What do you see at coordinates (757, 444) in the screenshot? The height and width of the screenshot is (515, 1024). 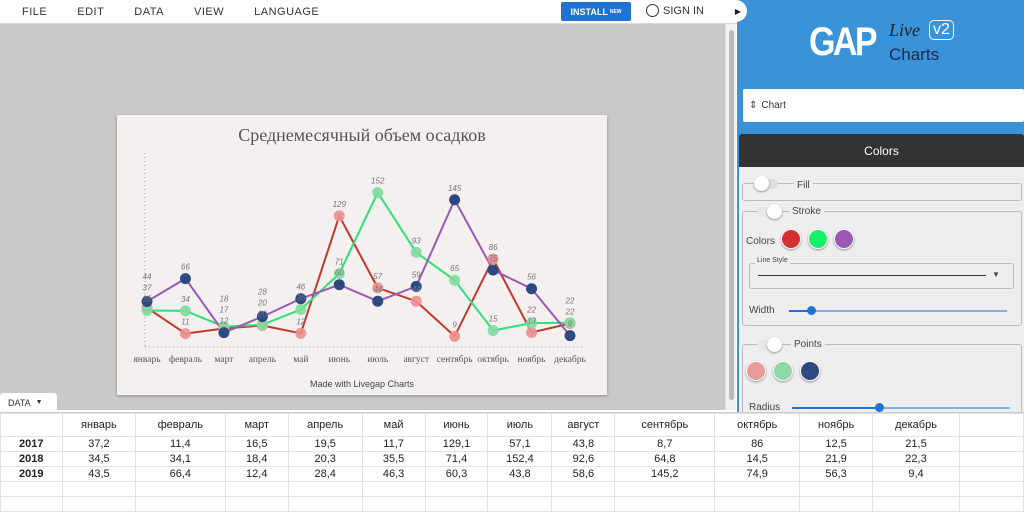 I see `table-cell: 86` at bounding box center [757, 444].